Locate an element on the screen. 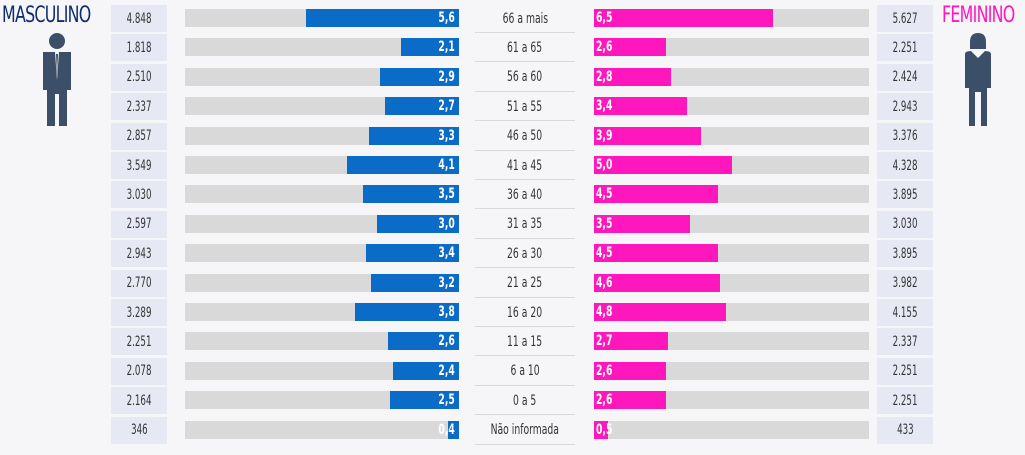  male-count: 2.770 is located at coordinates (139, 283).